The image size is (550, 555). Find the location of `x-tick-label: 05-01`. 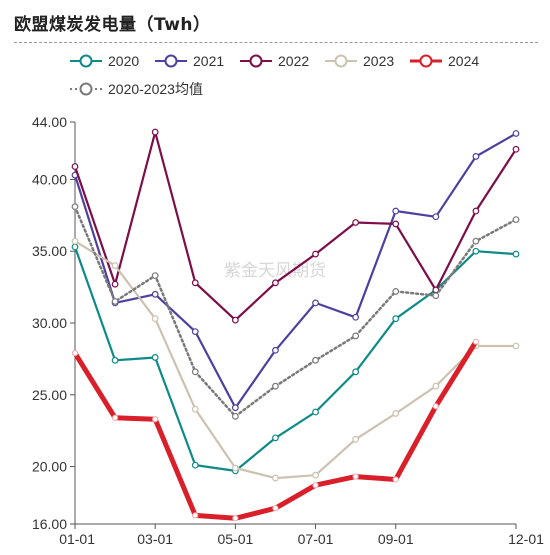

x-tick-label: 05-01 is located at coordinates (235, 539).